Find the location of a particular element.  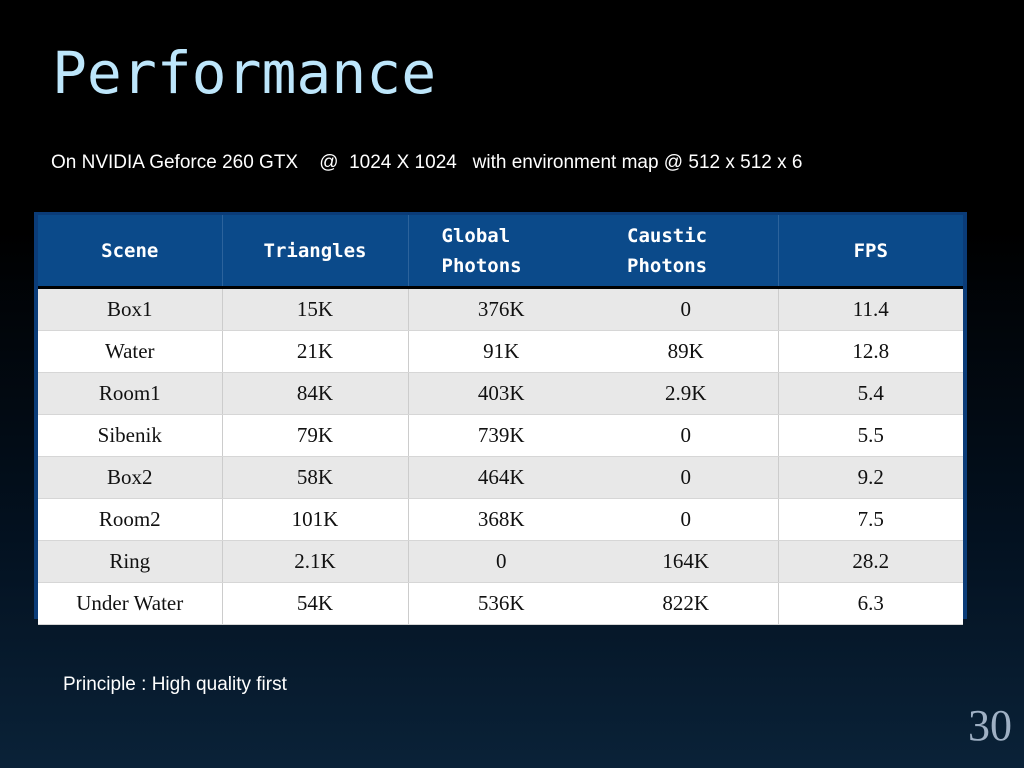

cell-triangles: 84K is located at coordinates (315, 393).